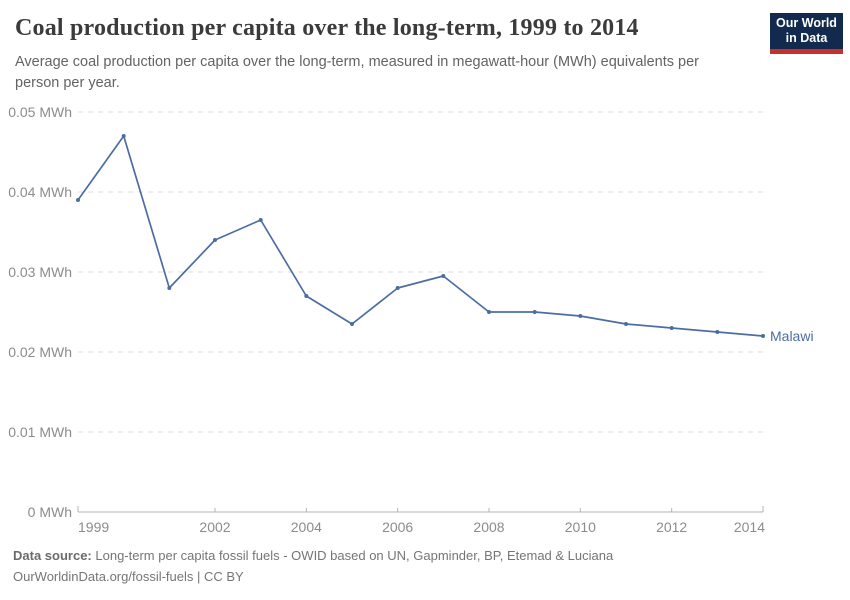 This screenshot has width=850, height=600. Describe the element at coordinates (40, 112) in the screenshot. I see `y-axis-tick-label: 0.05 MWh` at that location.